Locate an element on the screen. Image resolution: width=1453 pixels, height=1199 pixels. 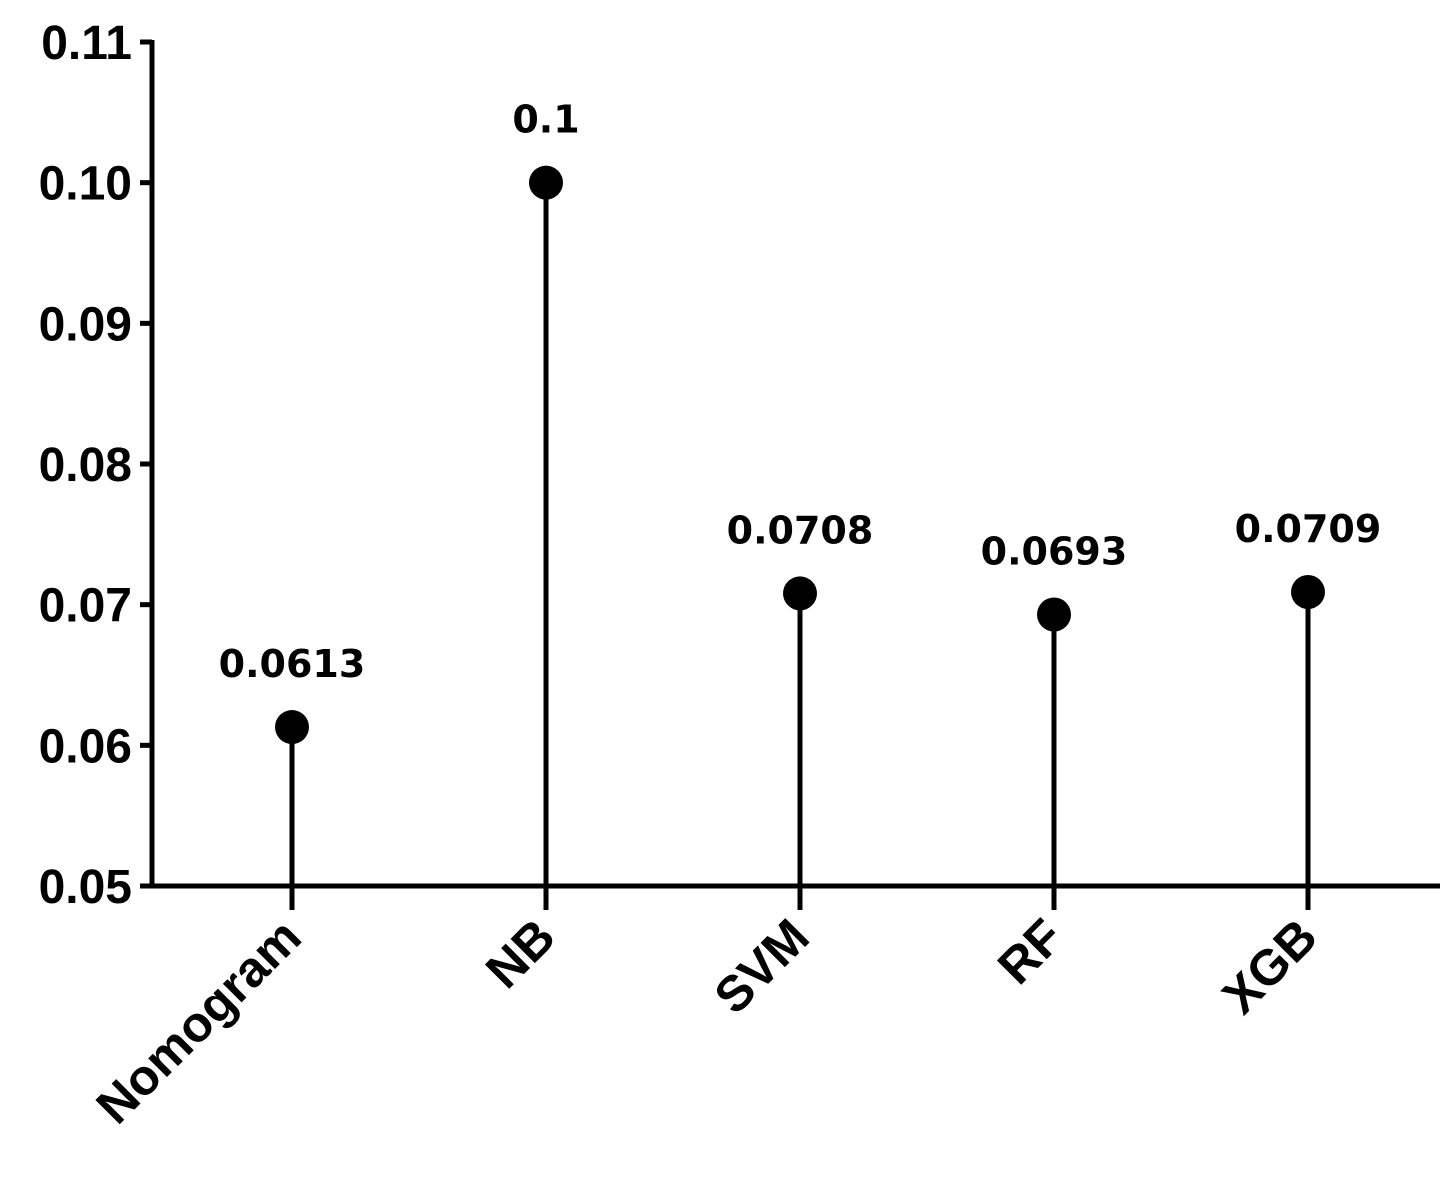
y-tick-label: 0.09 is located at coordinates (85, 324).